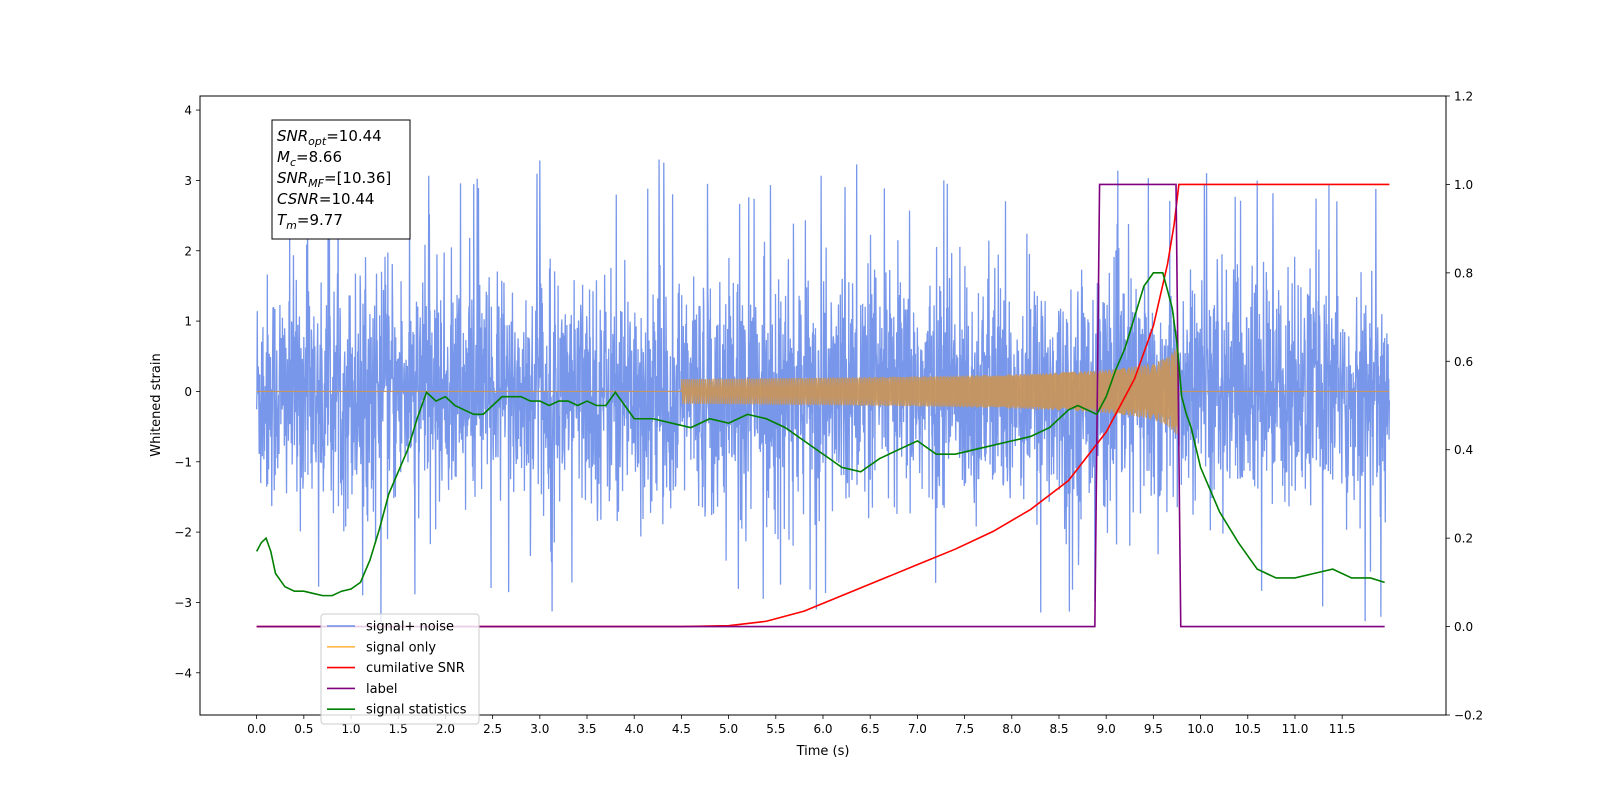 The height and width of the screenshot is (800, 1600). Describe the element at coordinates (188, 251) in the screenshot. I see `y-tick-label: 2` at that location.